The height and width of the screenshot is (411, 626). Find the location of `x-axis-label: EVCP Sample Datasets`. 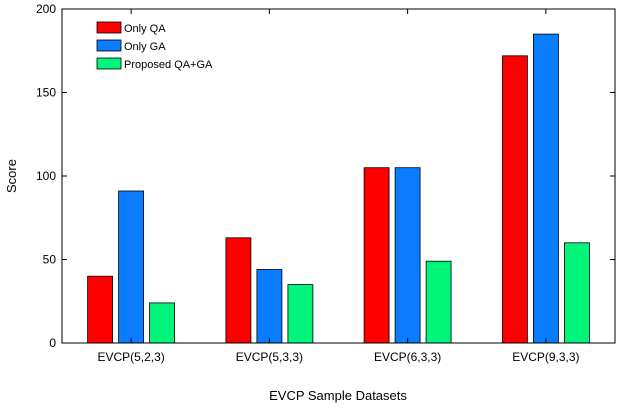

x-axis-label: EVCP Sample Datasets is located at coordinates (338, 395).